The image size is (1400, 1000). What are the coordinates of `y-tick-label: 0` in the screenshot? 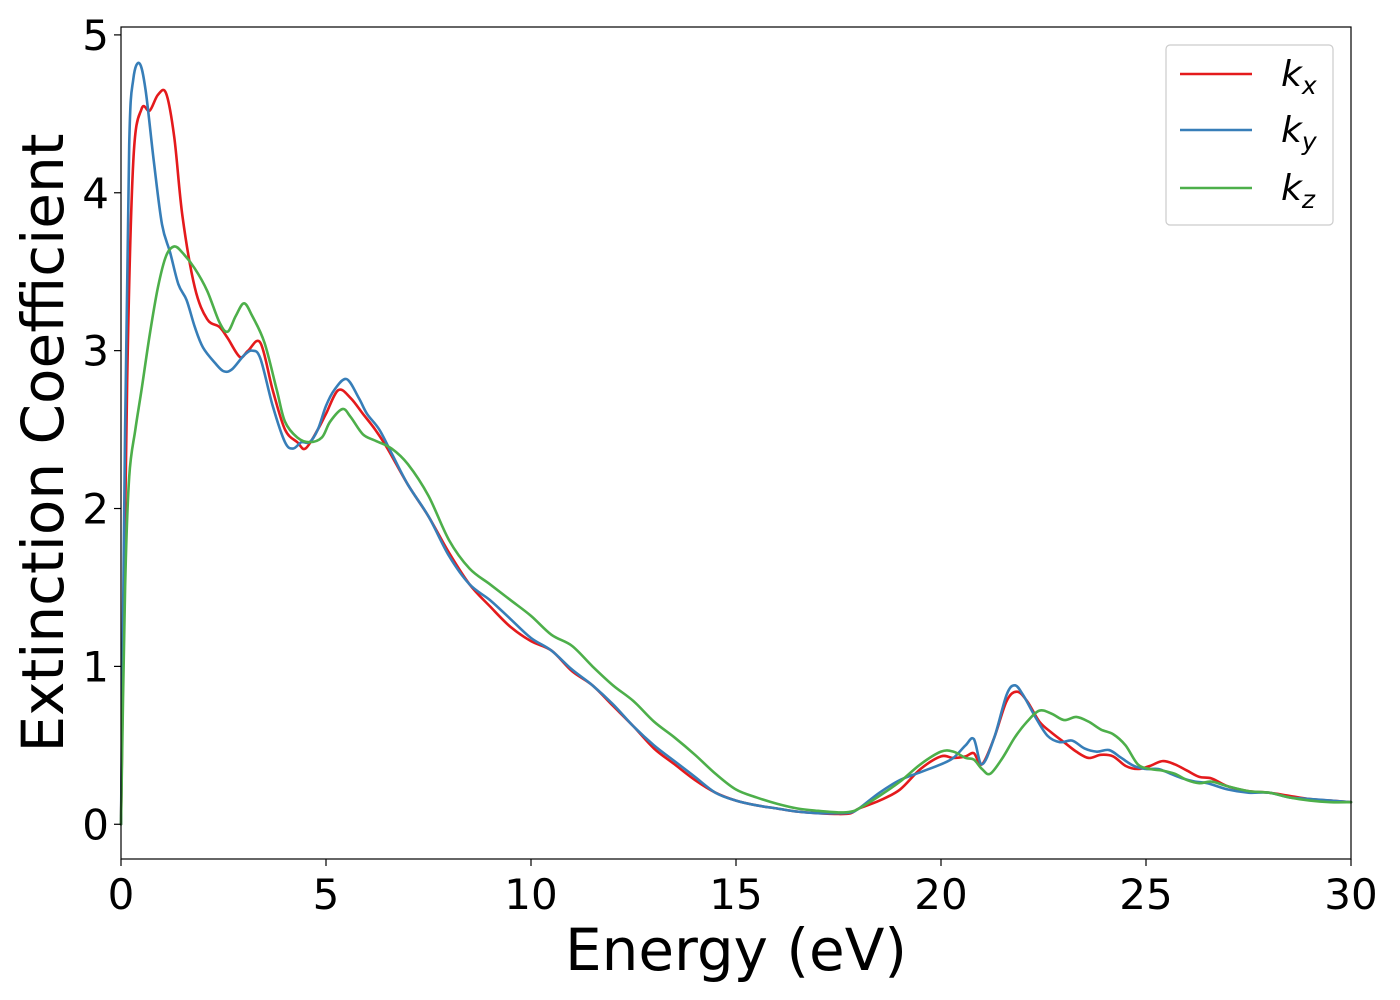 It's located at (95, 824).